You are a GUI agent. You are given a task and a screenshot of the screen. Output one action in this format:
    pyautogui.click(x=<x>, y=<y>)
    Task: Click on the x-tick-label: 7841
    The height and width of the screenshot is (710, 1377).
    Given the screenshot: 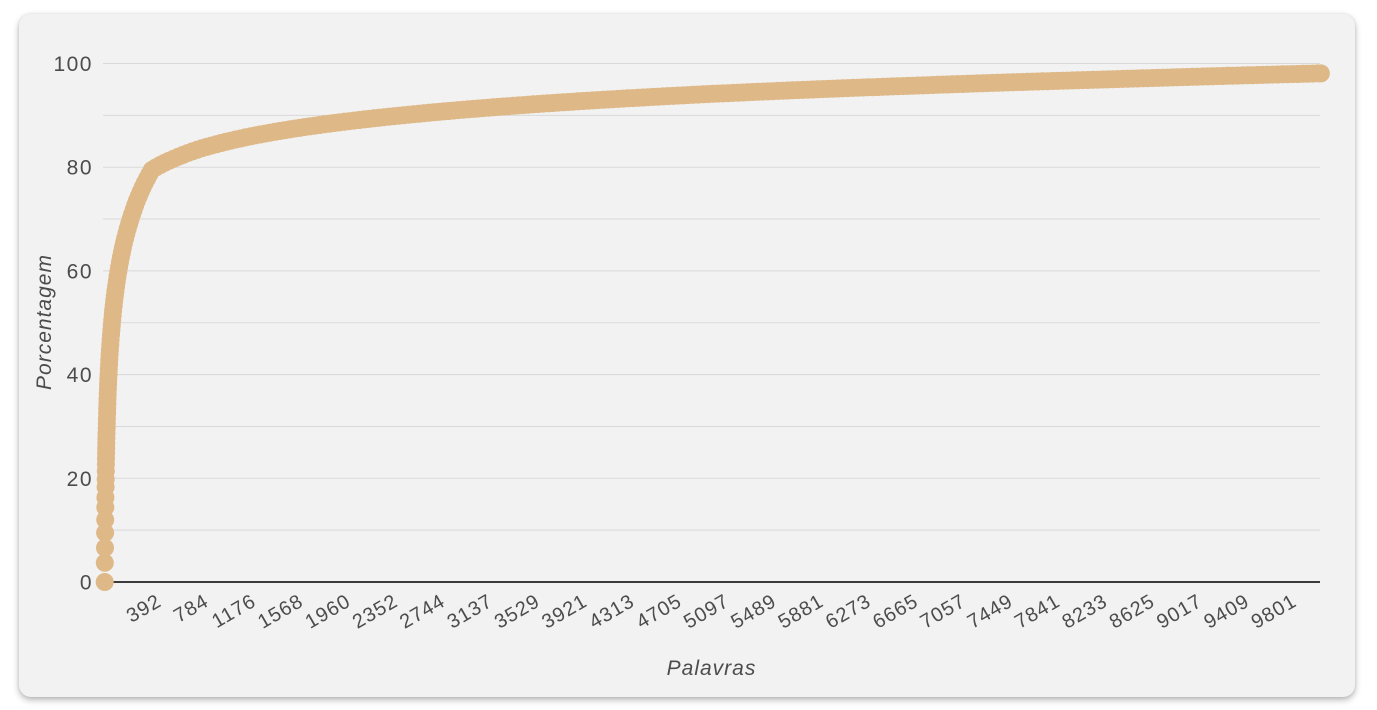 What is the action you would take?
    pyautogui.click(x=1037, y=611)
    